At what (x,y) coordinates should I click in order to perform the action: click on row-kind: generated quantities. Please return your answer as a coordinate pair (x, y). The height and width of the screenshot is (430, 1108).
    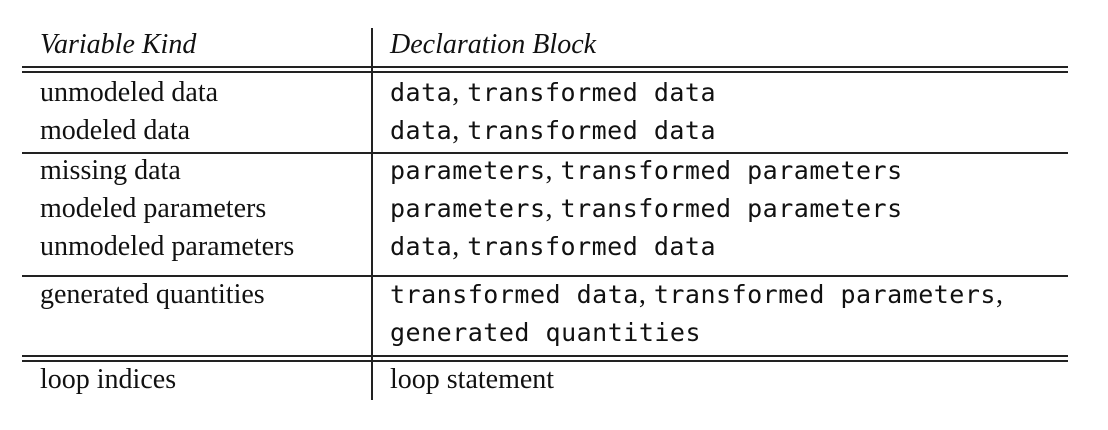
    Looking at the image, I should click on (152, 294).